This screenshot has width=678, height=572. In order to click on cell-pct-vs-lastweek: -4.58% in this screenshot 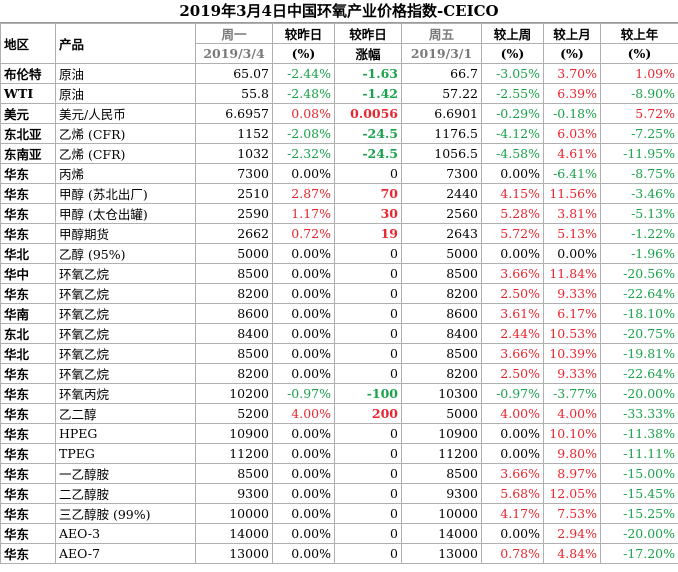, I will do `click(512, 153)`.